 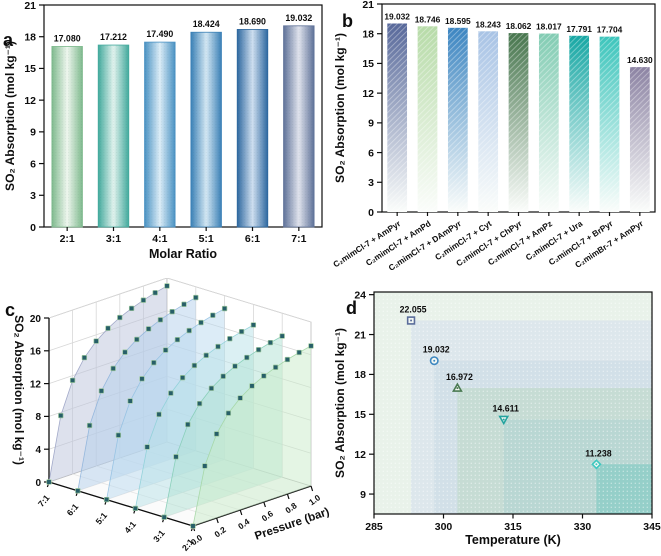 What do you see at coordinates (360, 295) in the screenshot?
I see `y-tick-label: 24` at bounding box center [360, 295].